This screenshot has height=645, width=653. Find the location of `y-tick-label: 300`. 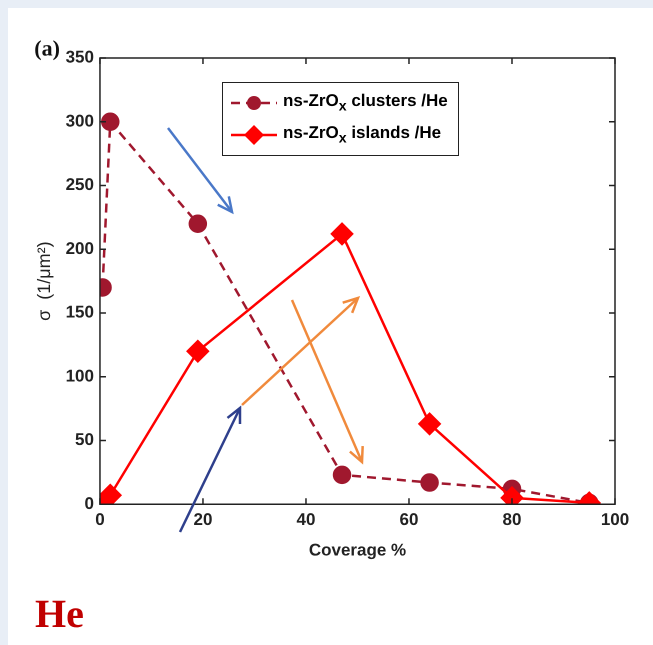

y-tick-label: 300 is located at coordinates (80, 120).